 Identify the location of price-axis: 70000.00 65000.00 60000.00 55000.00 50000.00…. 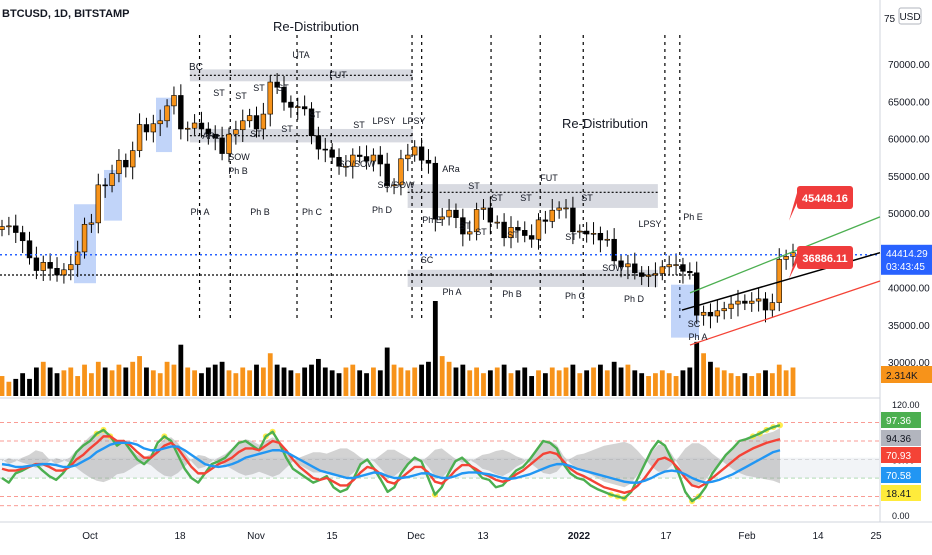
(906, 264).